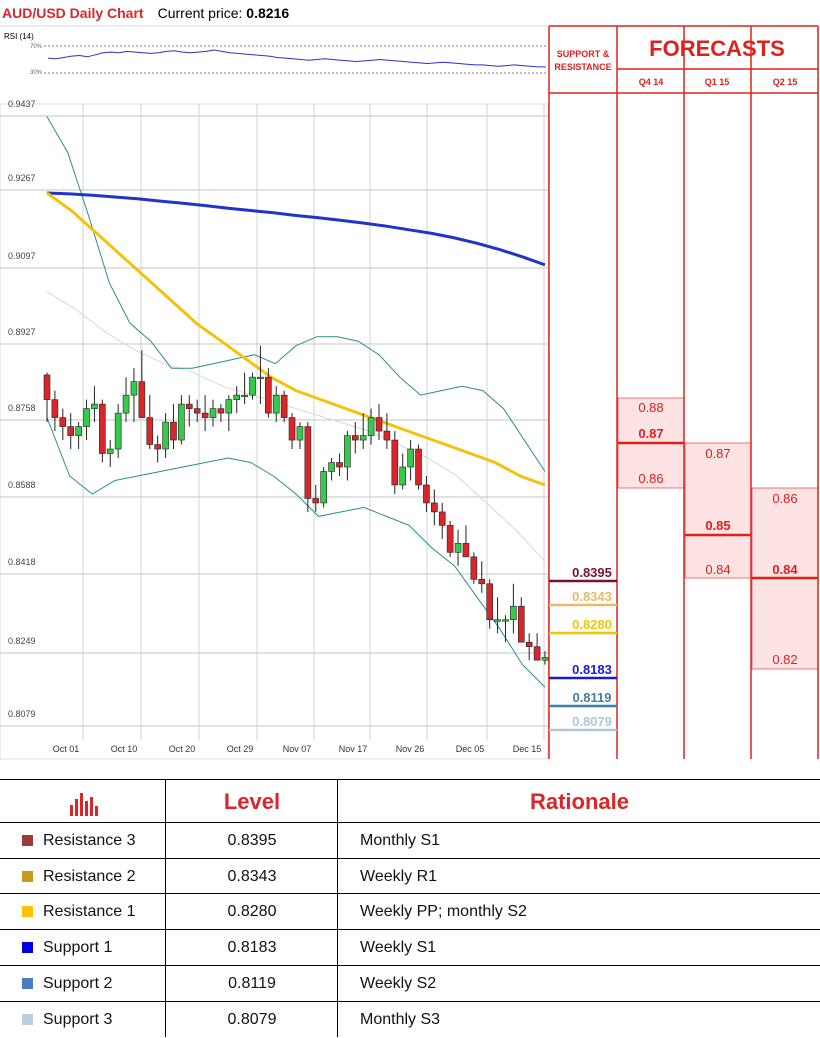 Image resolution: width=820 pixels, height=1038 pixels. I want to click on chart-header: AUD/USD Daily Chart Current price: 0.8216, so click(275, 13).